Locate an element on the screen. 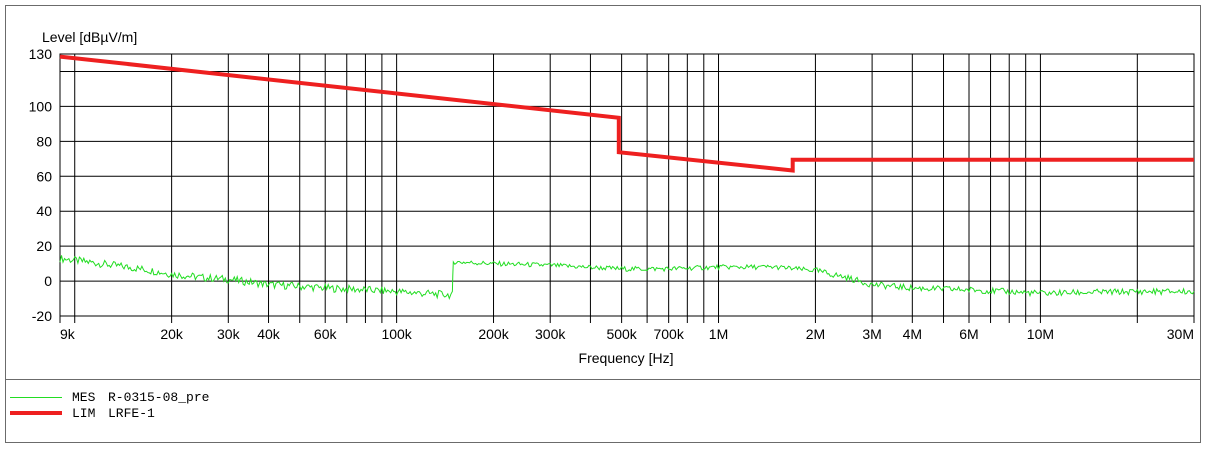 Image resolution: width=1208 pixels, height=449 pixels. x-tick-label: 100k is located at coordinates (396, 334).